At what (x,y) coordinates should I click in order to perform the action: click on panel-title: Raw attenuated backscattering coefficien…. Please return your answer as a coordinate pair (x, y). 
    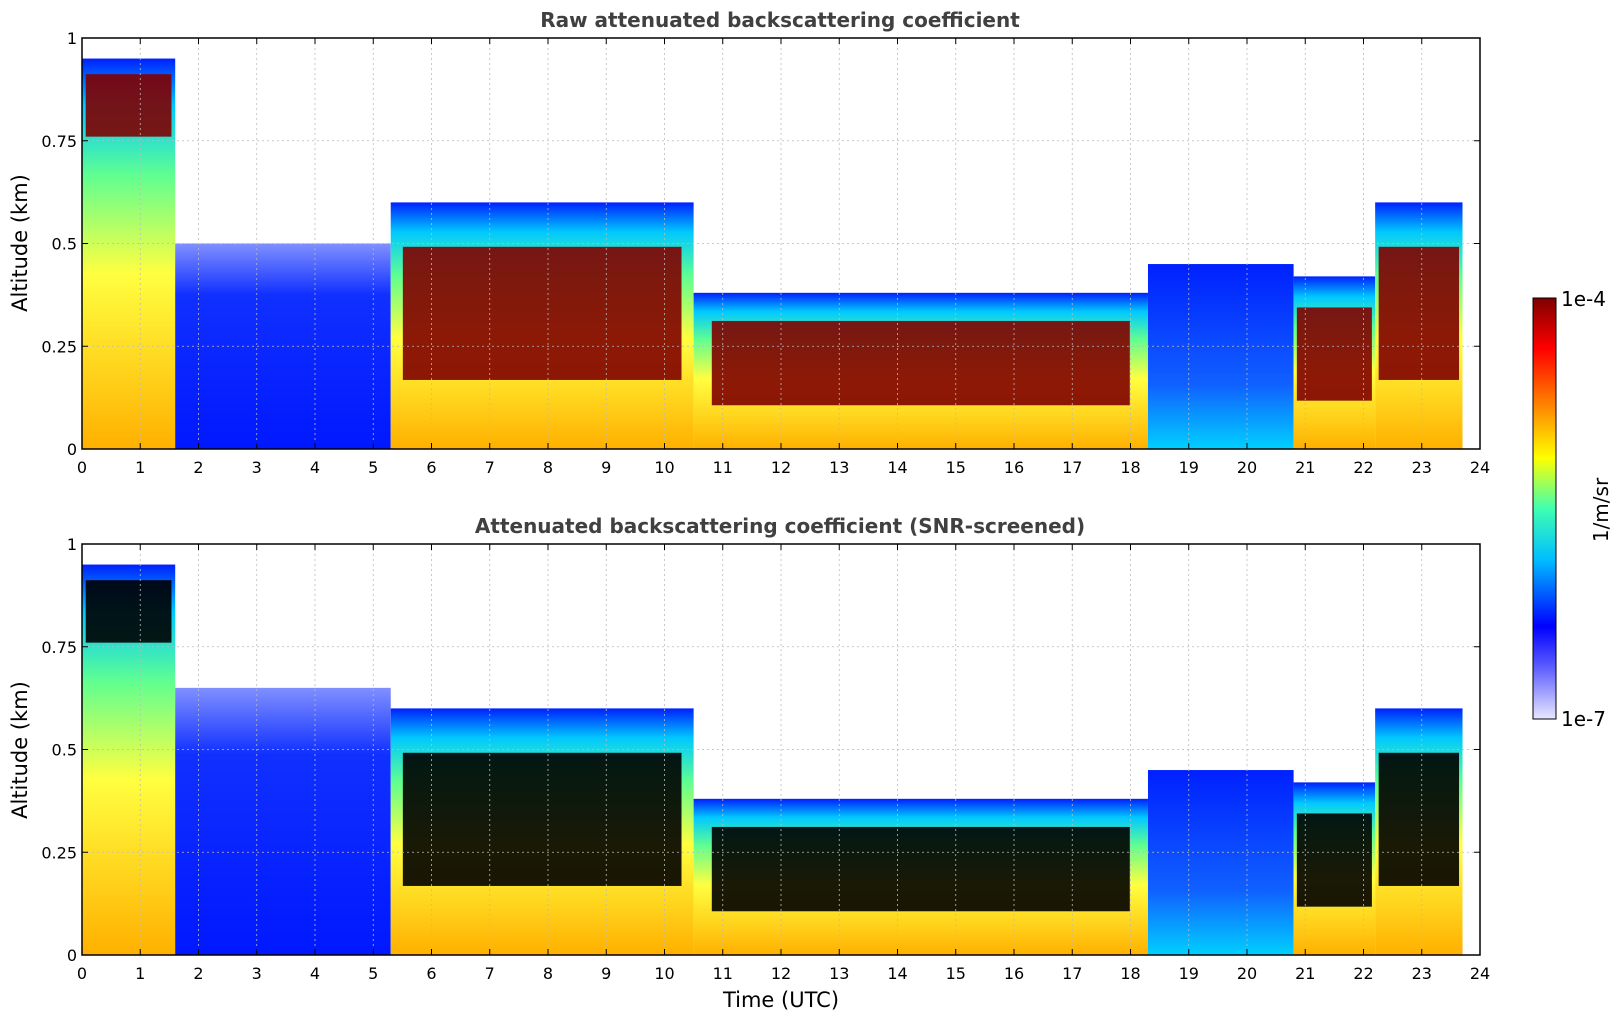
    Looking at the image, I should click on (780, 20).